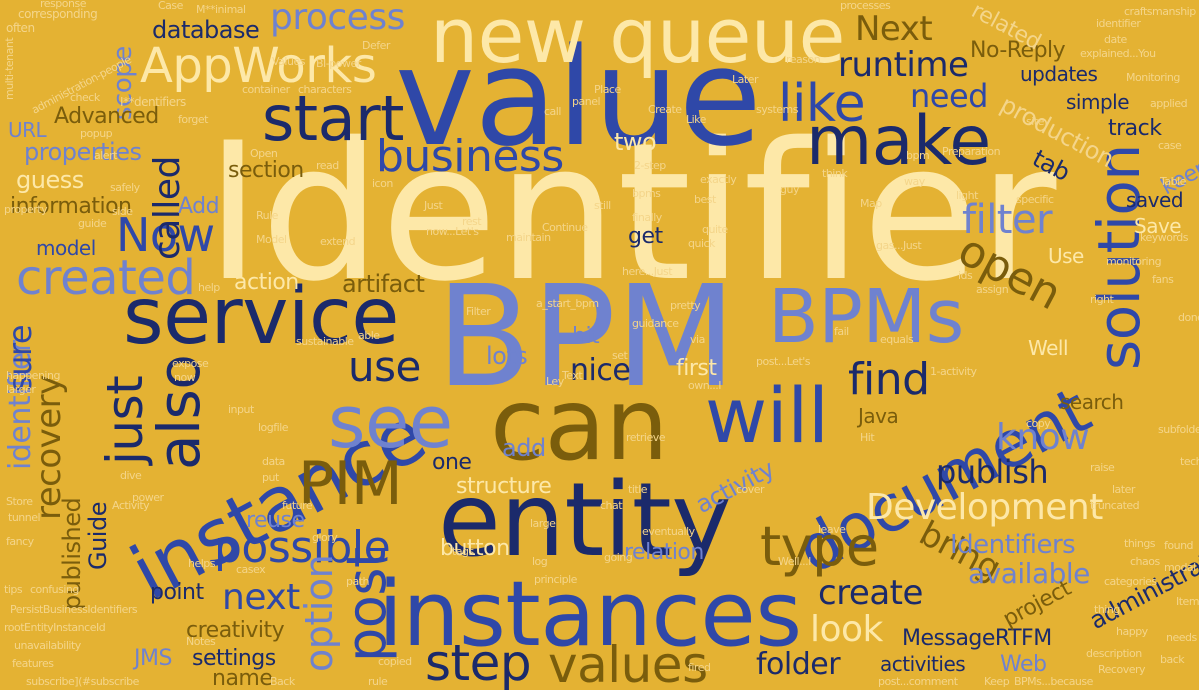 This screenshot has width=1199, height=690. I want to click on word-find: find, so click(889, 379).